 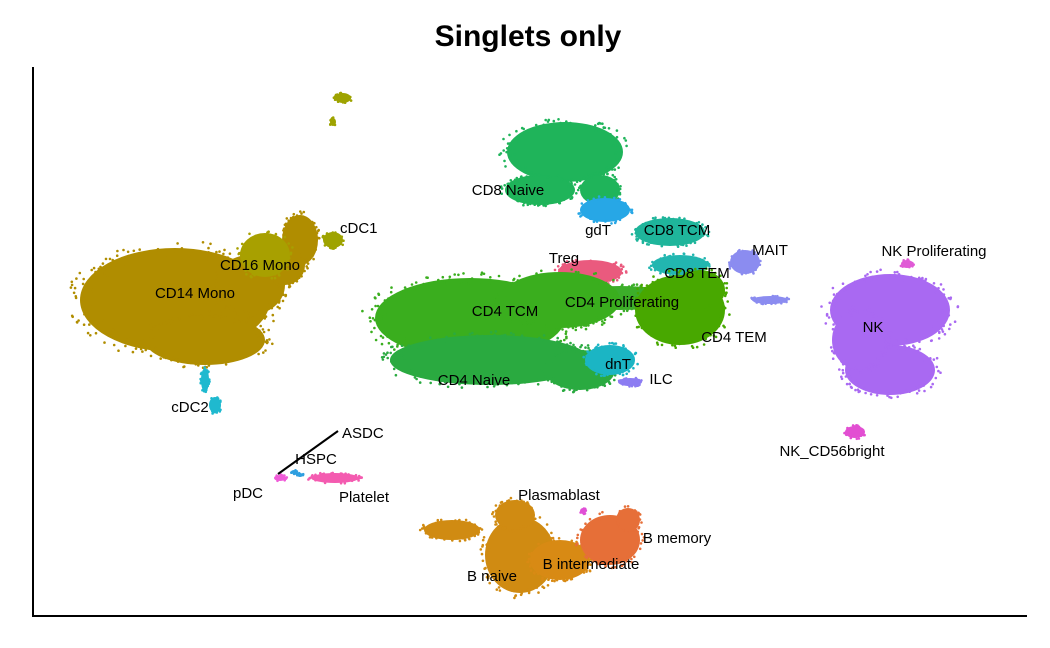 What do you see at coordinates (759, 277) in the screenshot?
I see `cluster-mait` at bounding box center [759, 277].